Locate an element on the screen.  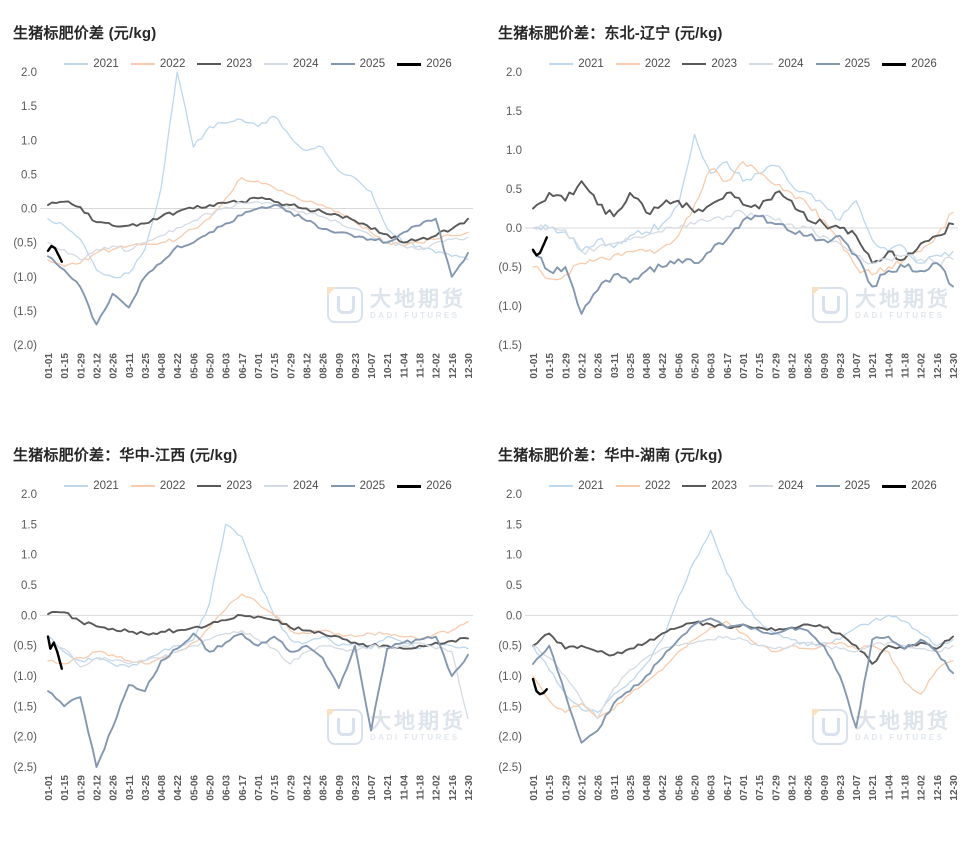
series-line-2024 is located at coordinates (743, 677).